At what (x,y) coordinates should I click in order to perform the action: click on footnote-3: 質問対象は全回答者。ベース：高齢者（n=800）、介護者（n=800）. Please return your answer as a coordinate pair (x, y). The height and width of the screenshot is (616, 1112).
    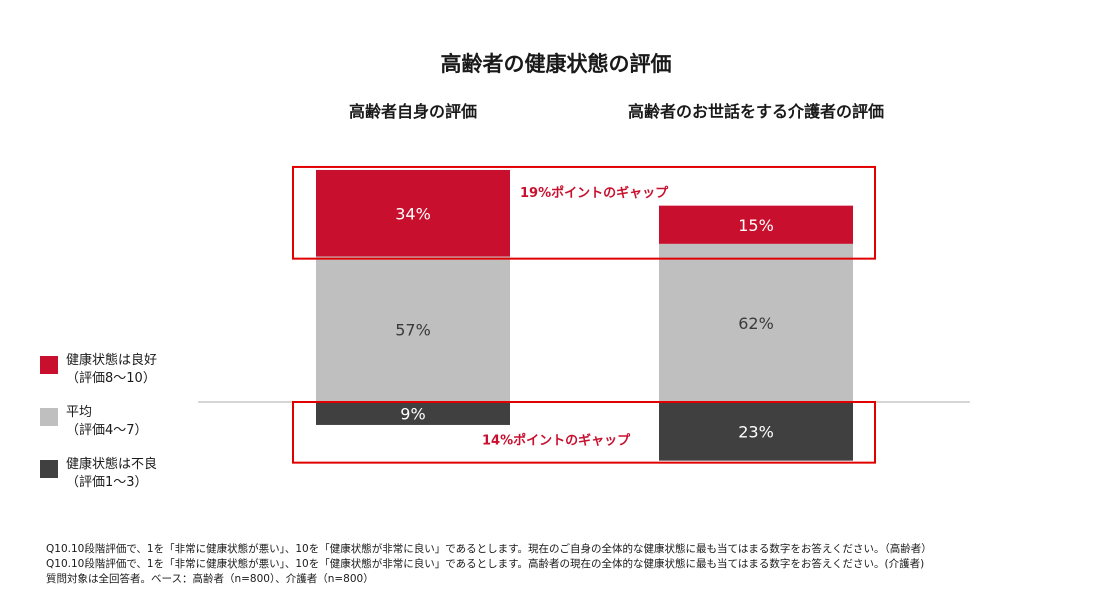
    Looking at the image, I should click on (210, 579).